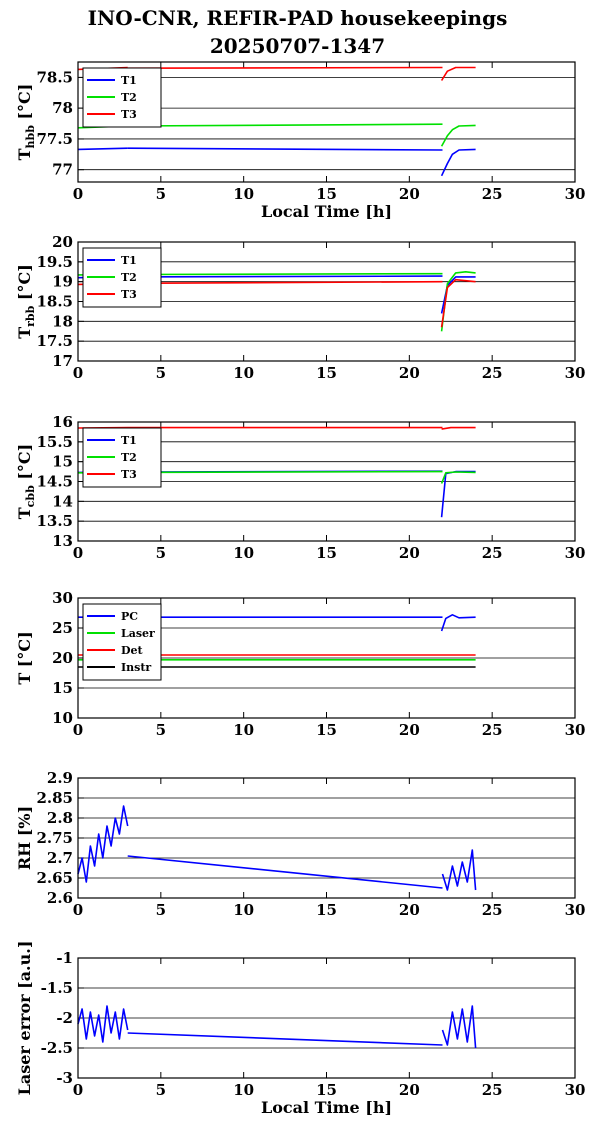  What do you see at coordinates (64, 1078) in the screenshot?
I see `y-tick-label: -3` at bounding box center [64, 1078].